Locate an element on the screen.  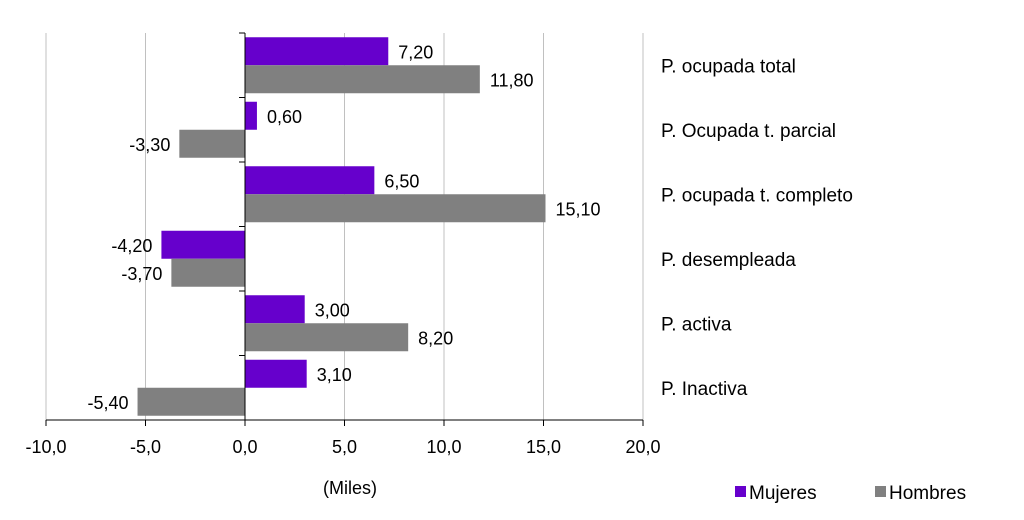
category-label: P. Inactiva is located at coordinates (704, 389).